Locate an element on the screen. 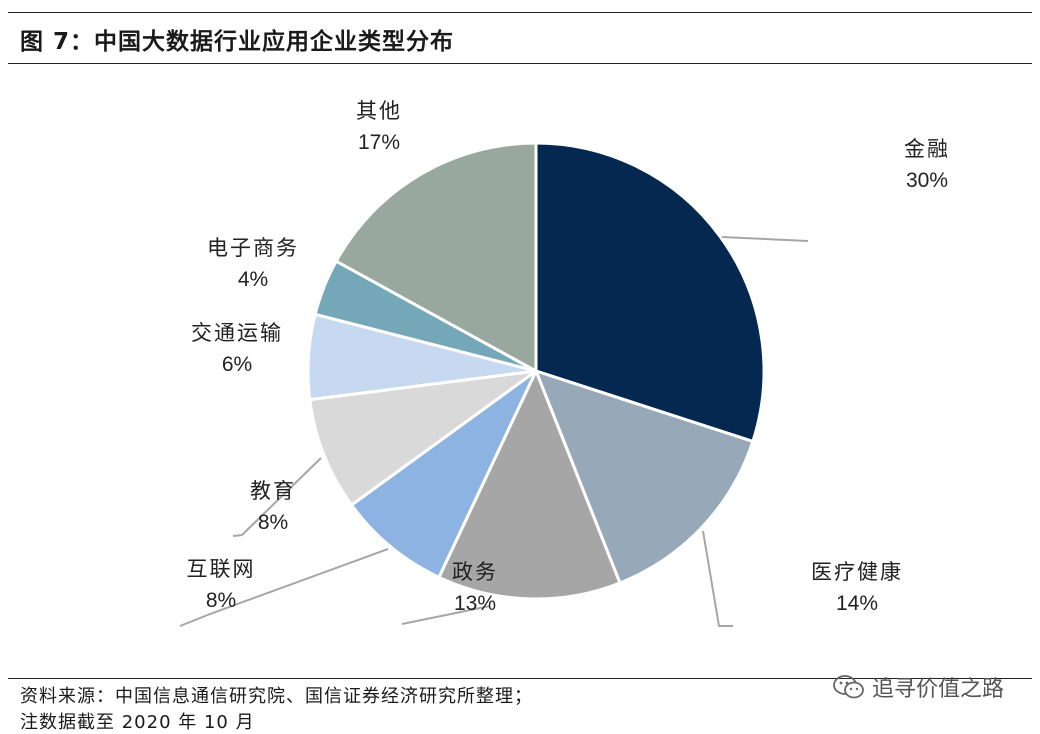 The image size is (1040, 734). watermark: 追寻价值之路 is located at coordinates (918, 687).